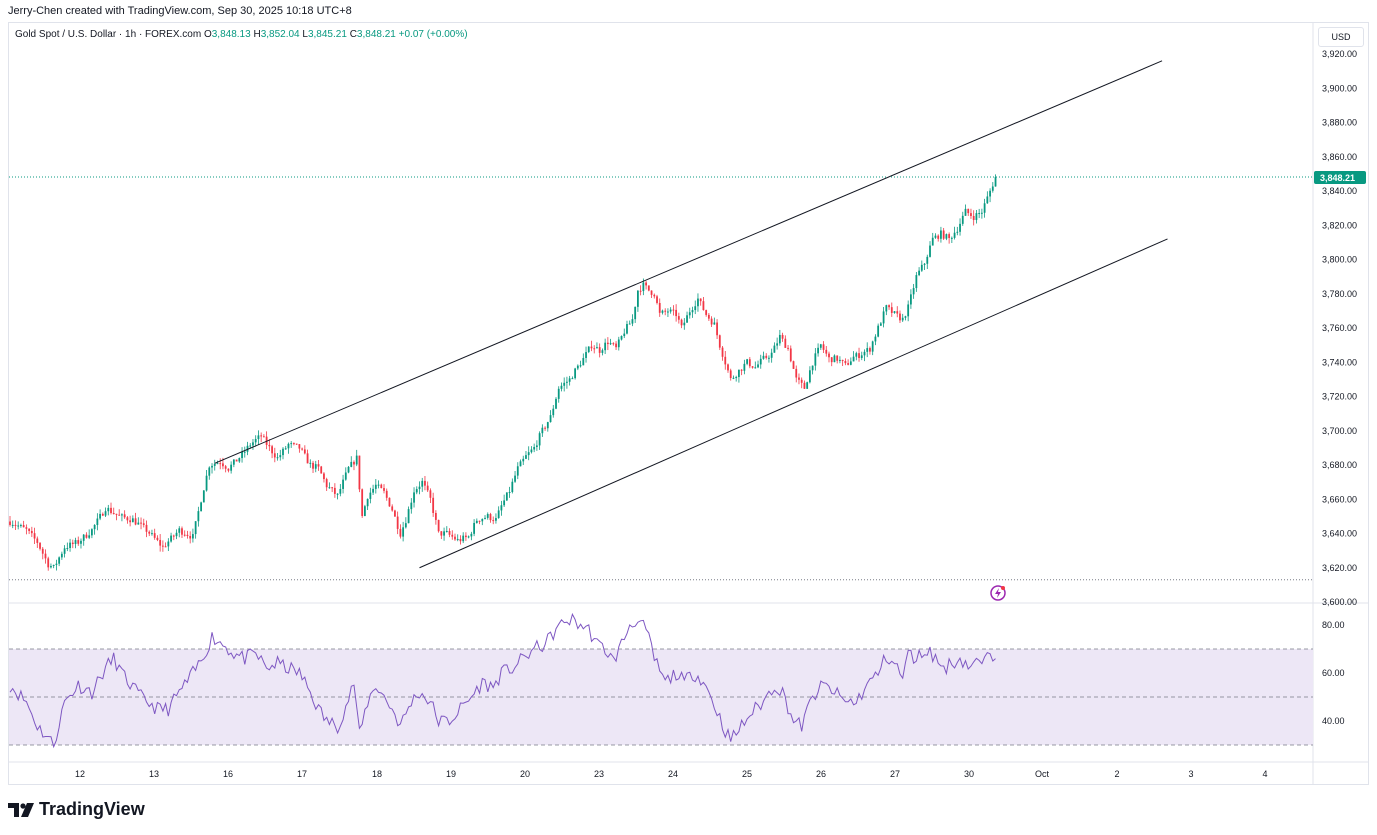  What do you see at coordinates (1341, 37) in the screenshot?
I see `currency-button: USD` at bounding box center [1341, 37].